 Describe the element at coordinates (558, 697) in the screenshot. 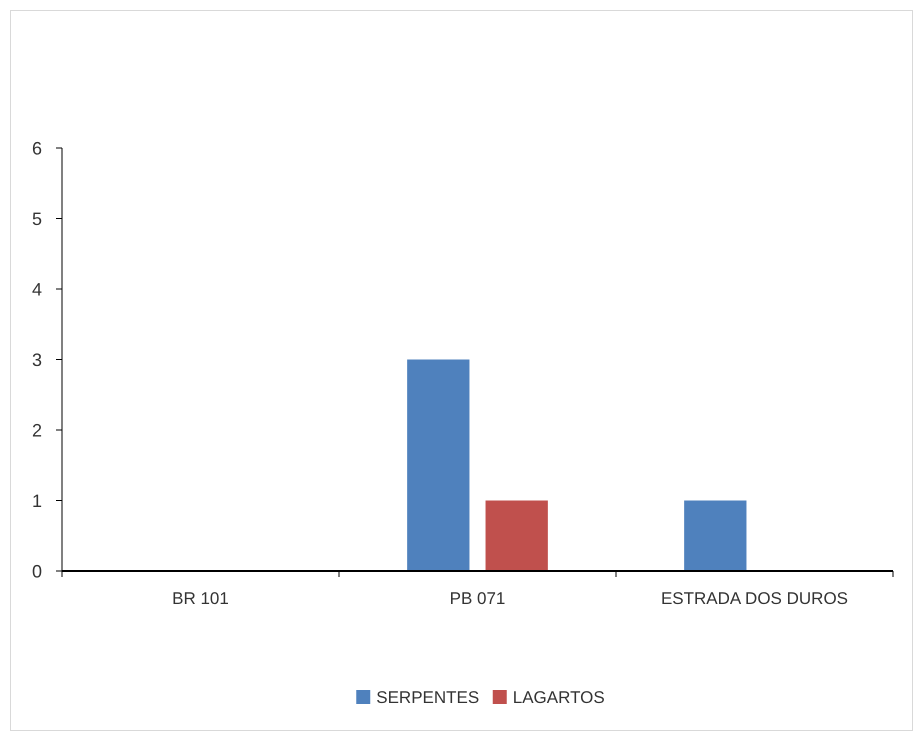

I see `legend-label: LAGARTOS` at that location.